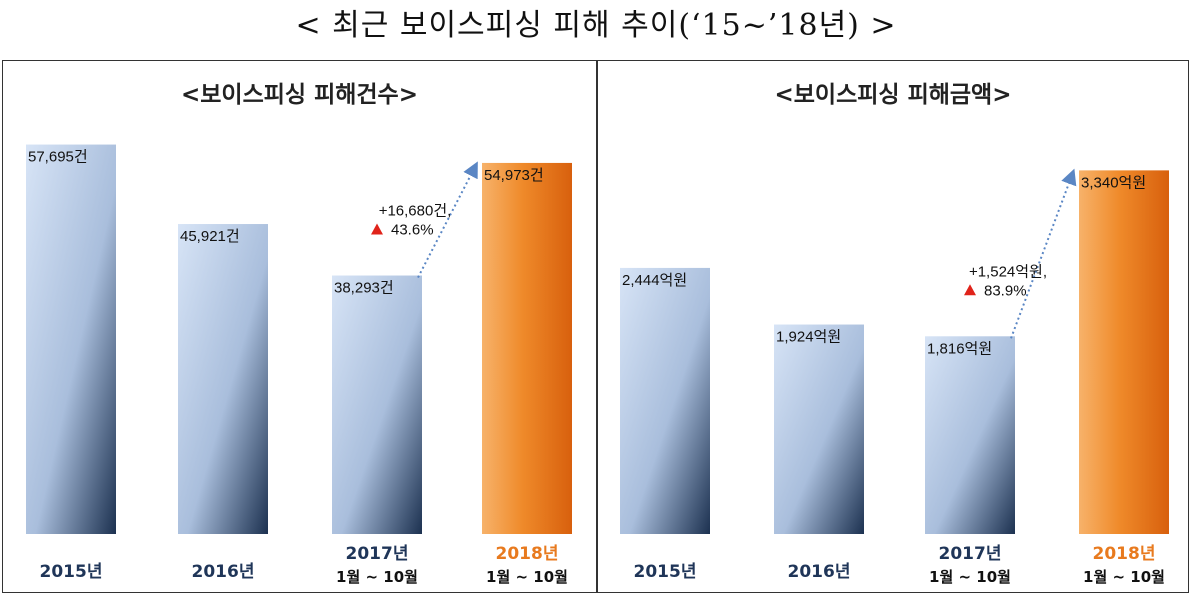 Image resolution: width=1192 pixels, height=597 pixels. I want to click on bar-value-label: 2,444억원, so click(654, 280).